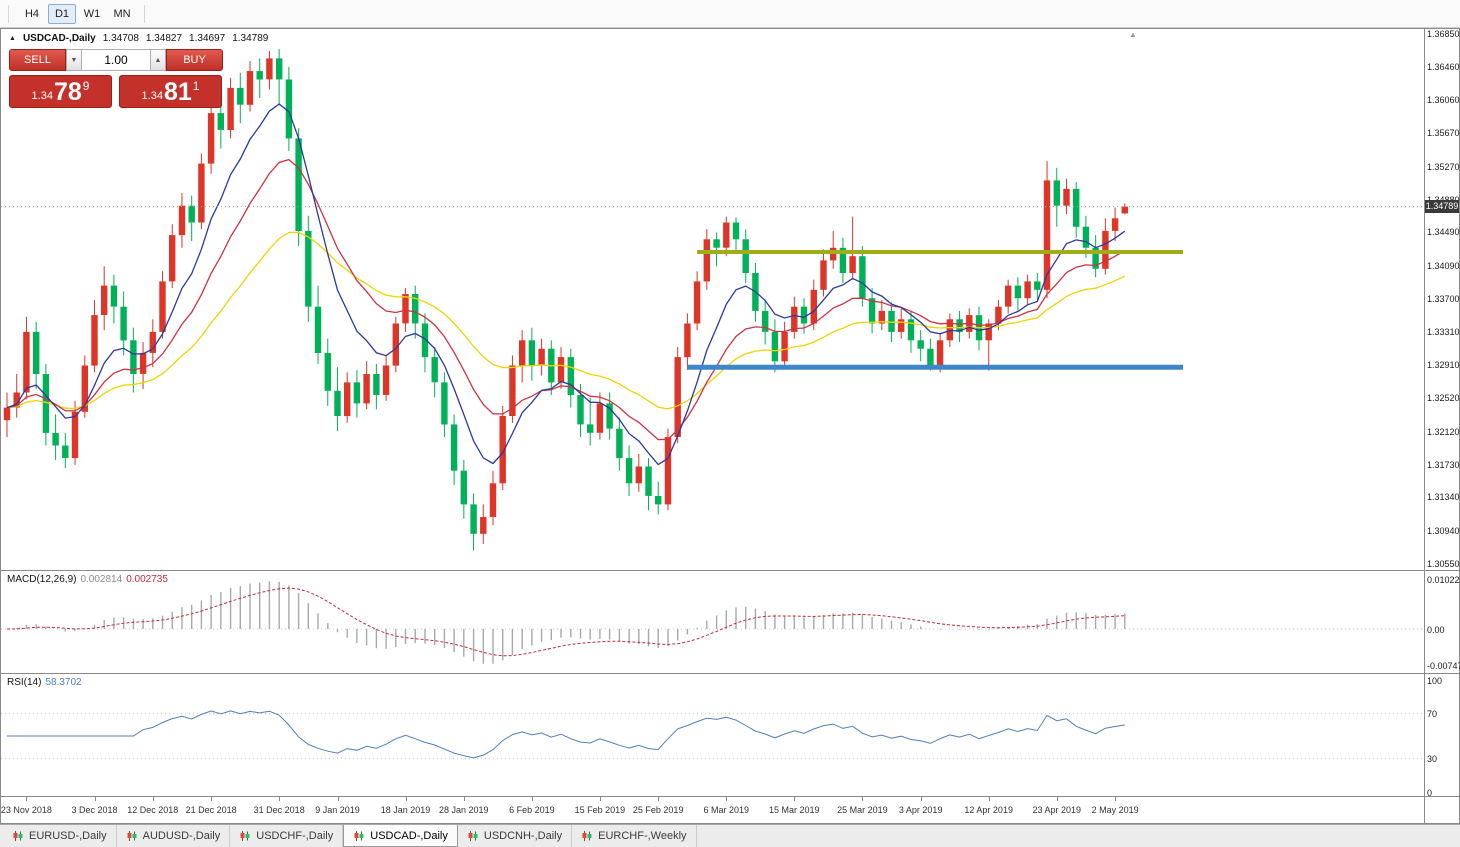  Describe the element at coordinates (74, 60) in the screenshot. I see `volume-down-button: ▼` at that location.